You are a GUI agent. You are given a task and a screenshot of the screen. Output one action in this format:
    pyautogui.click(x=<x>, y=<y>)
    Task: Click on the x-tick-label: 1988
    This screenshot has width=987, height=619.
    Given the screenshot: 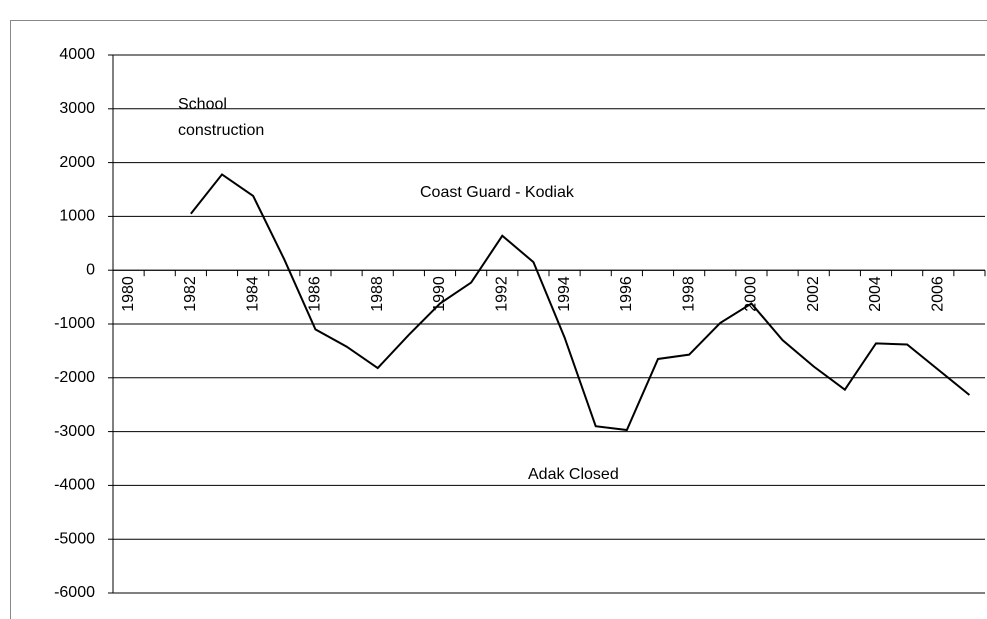 What is the action you would take?
    pyautogui.click(x=377, y=294)
    